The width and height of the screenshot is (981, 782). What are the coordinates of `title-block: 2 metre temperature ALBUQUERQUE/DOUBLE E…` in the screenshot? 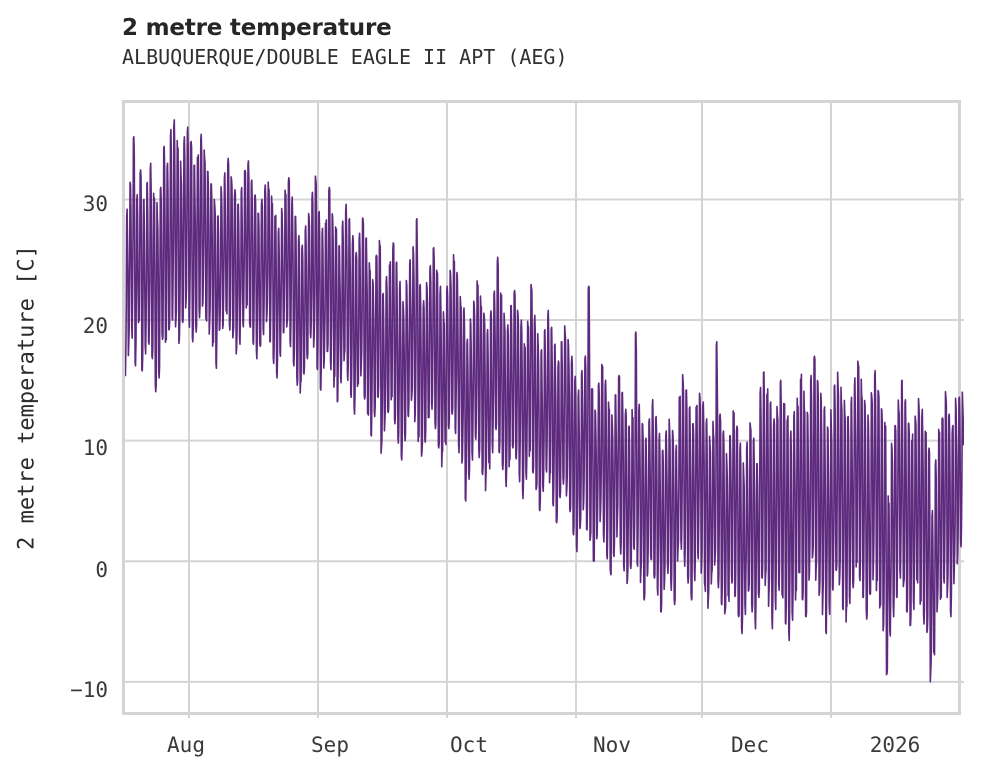 It's located at (542, 43).